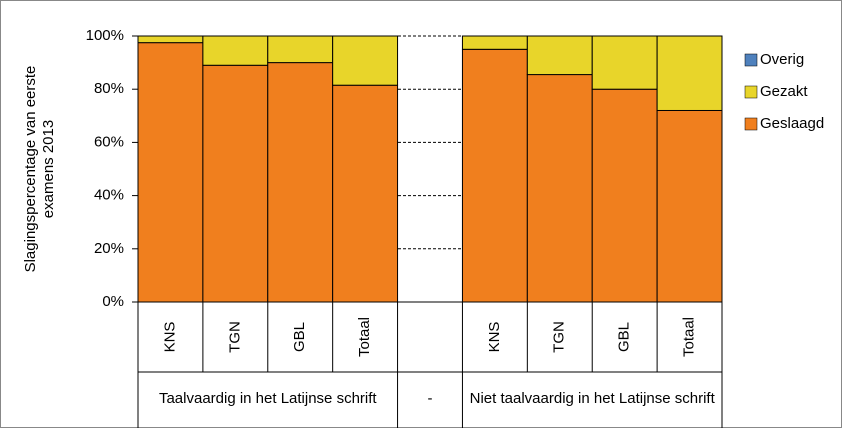 The image size is (842, 428). What do you see at coordinates (109, 195) in the screenshot?
I see `y-tick-label: 40%` at bounding box center [109, 195].